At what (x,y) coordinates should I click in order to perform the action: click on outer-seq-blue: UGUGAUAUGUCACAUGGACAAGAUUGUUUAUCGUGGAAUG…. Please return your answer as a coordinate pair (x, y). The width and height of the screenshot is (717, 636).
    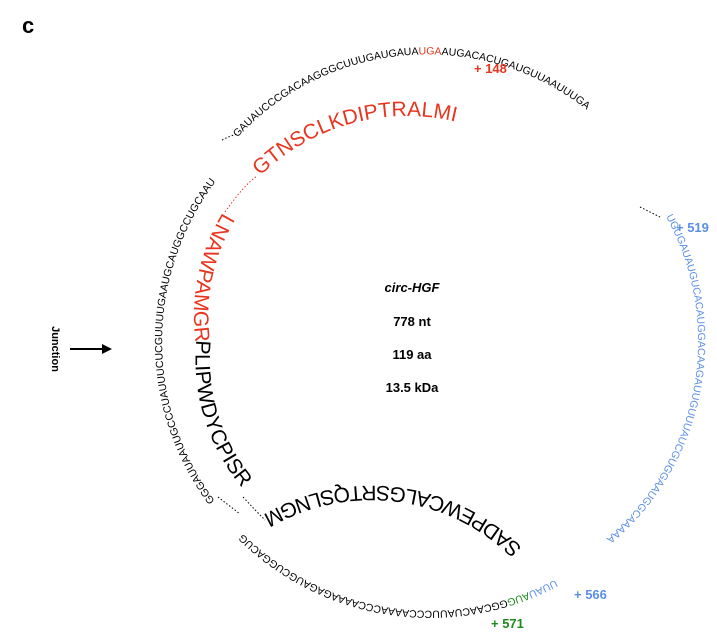
    Looking at the image, I should click on (655, 378).